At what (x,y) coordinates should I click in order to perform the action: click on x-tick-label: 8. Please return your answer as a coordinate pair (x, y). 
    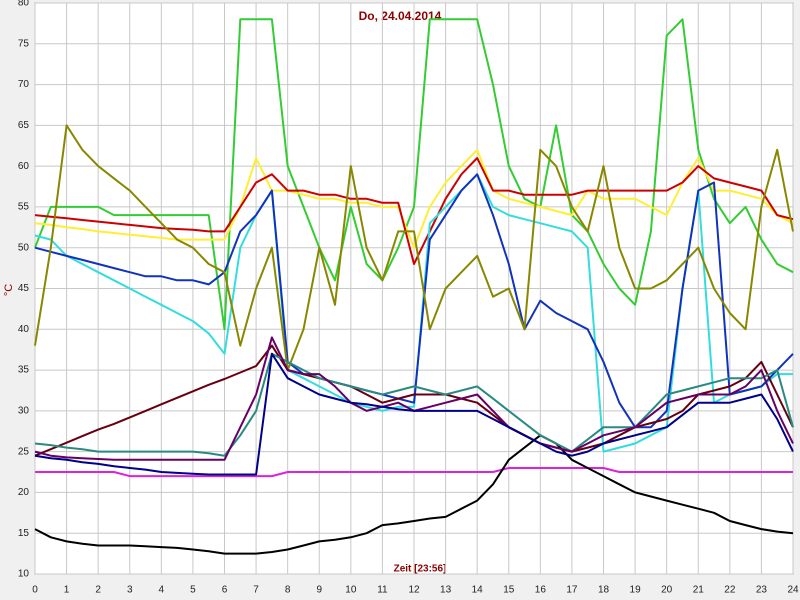
    Looking at the image, I should click on (288, 590).